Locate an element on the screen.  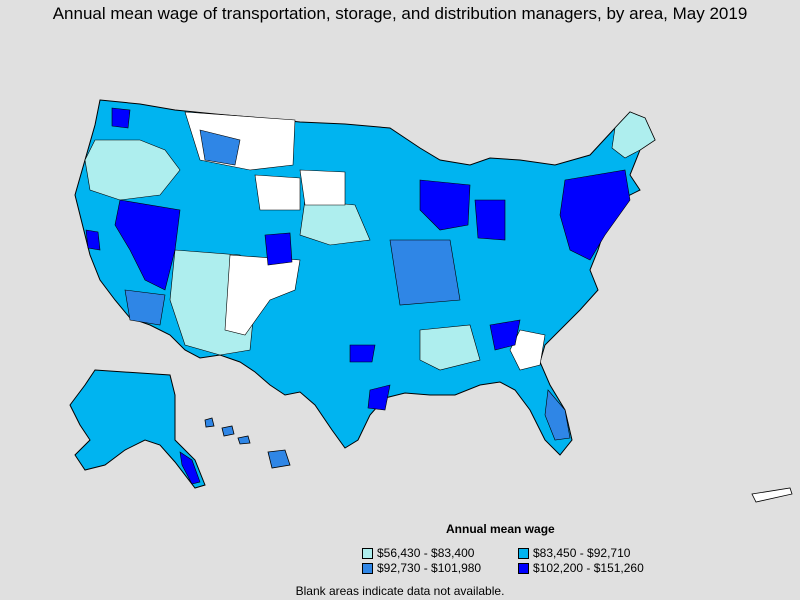
region-tier4-nevada is located at coordinates (147, 245).